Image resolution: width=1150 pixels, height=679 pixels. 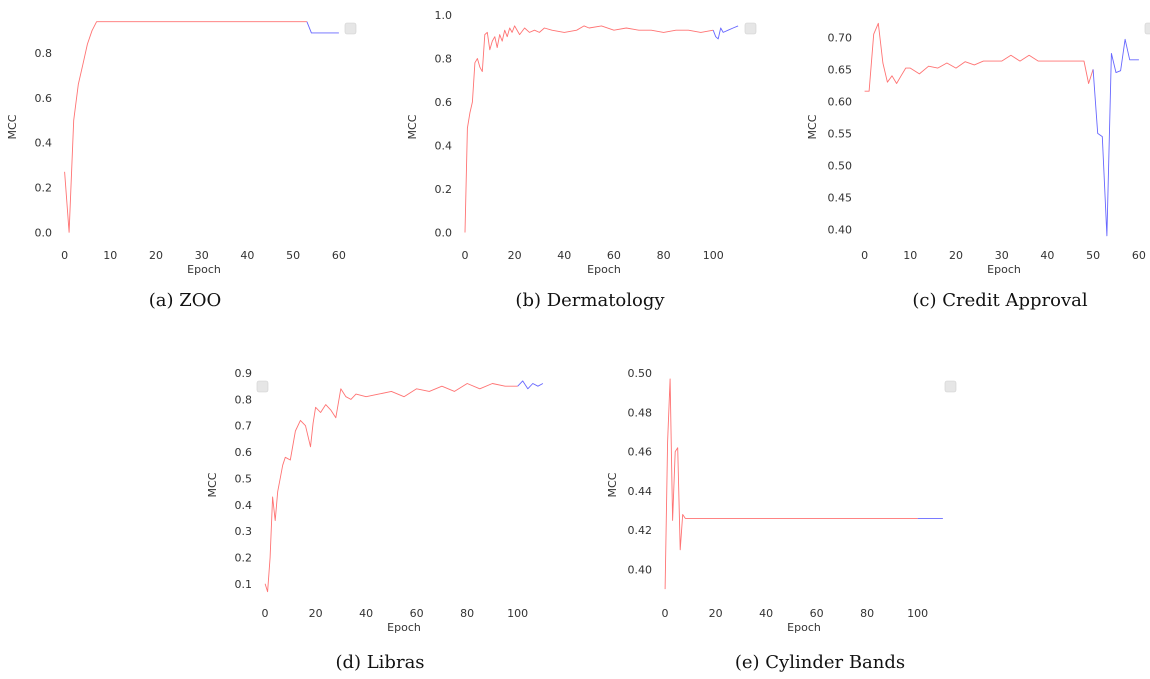 I want to click on y-tick-label: 0.7, so click(x=244, y=426).